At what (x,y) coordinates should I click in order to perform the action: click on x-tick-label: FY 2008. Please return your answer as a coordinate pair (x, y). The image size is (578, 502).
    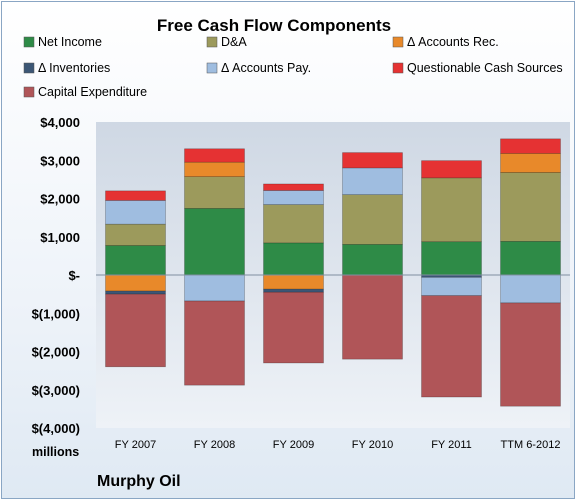
    Looking at the image, I should click on (214, 445).